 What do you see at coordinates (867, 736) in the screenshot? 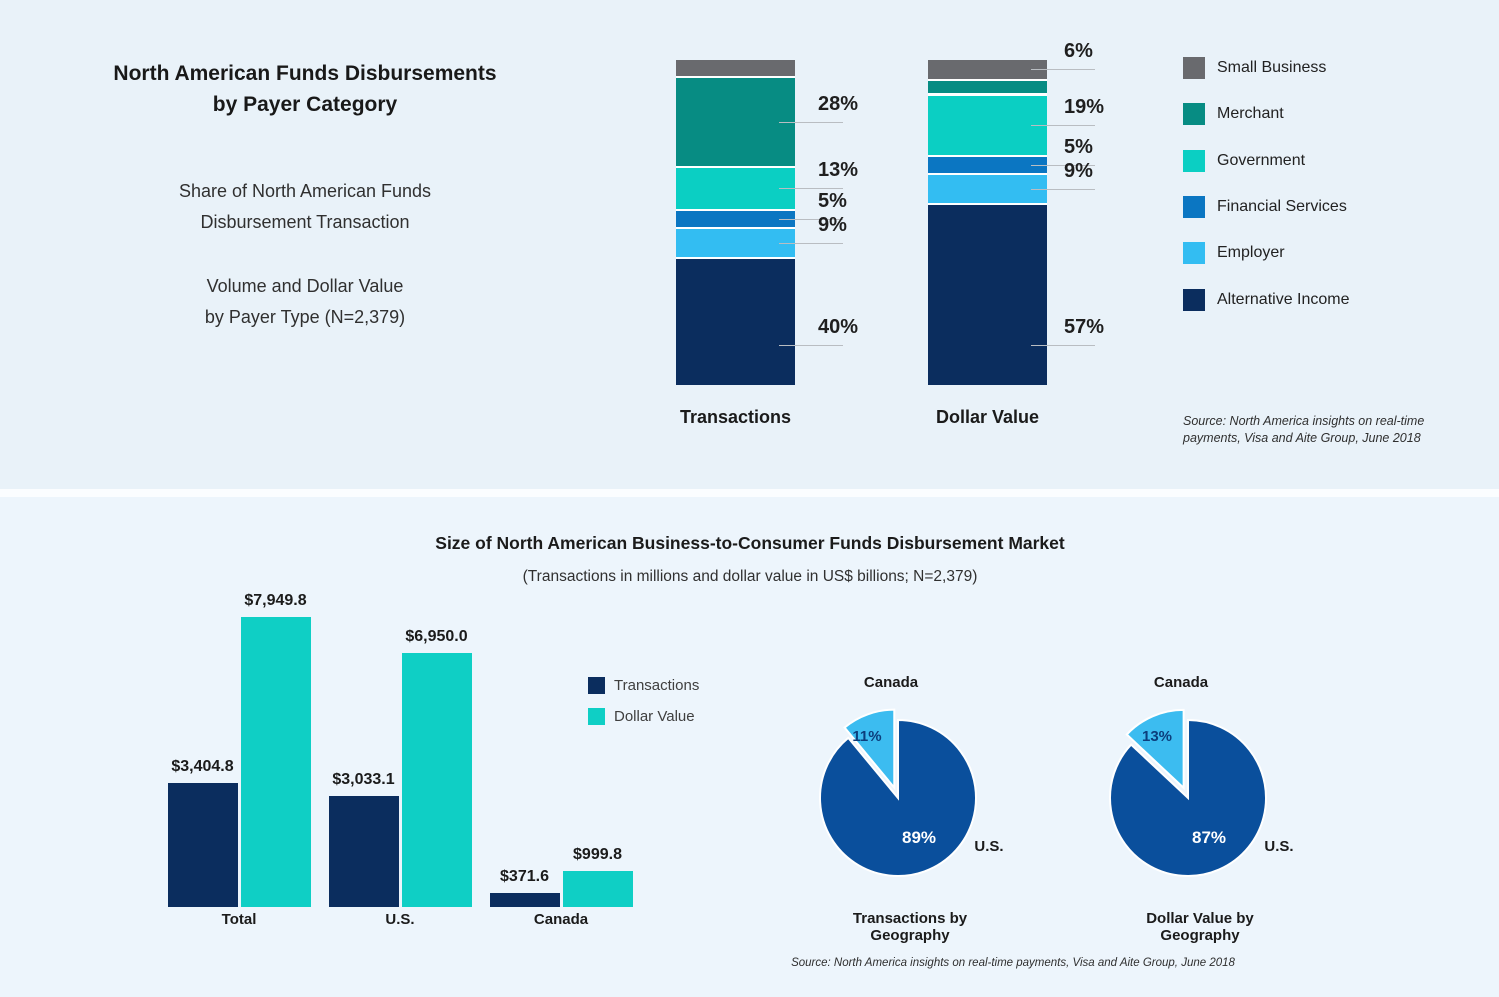
I see `pie-percent-canada: 11%` at bounding box center [867, 736].